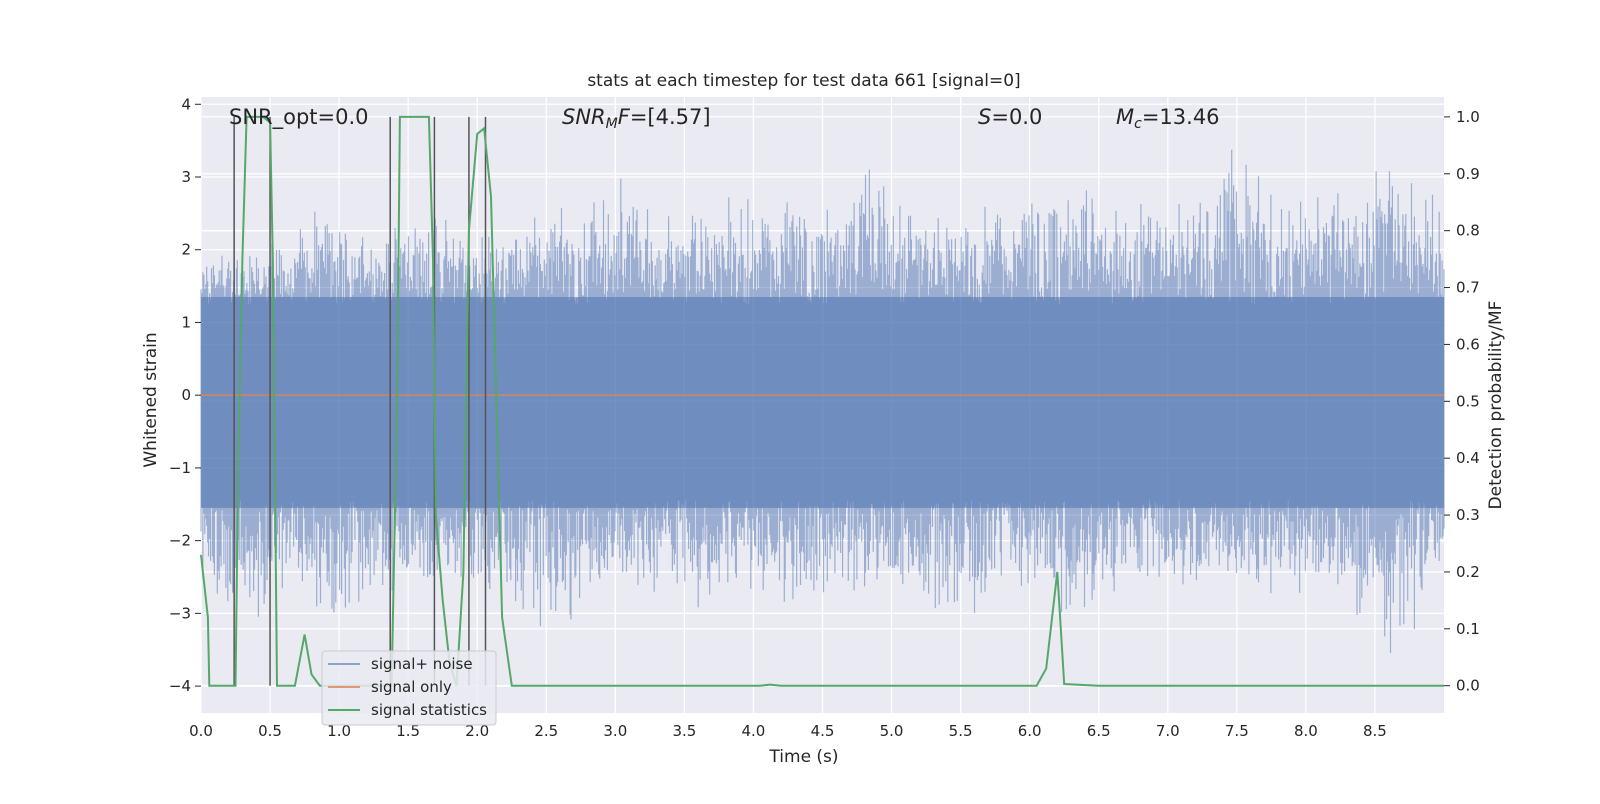 This screenshot has width=1600, height=804. I want to click on y-tick-label: 2, so click(186, 250).